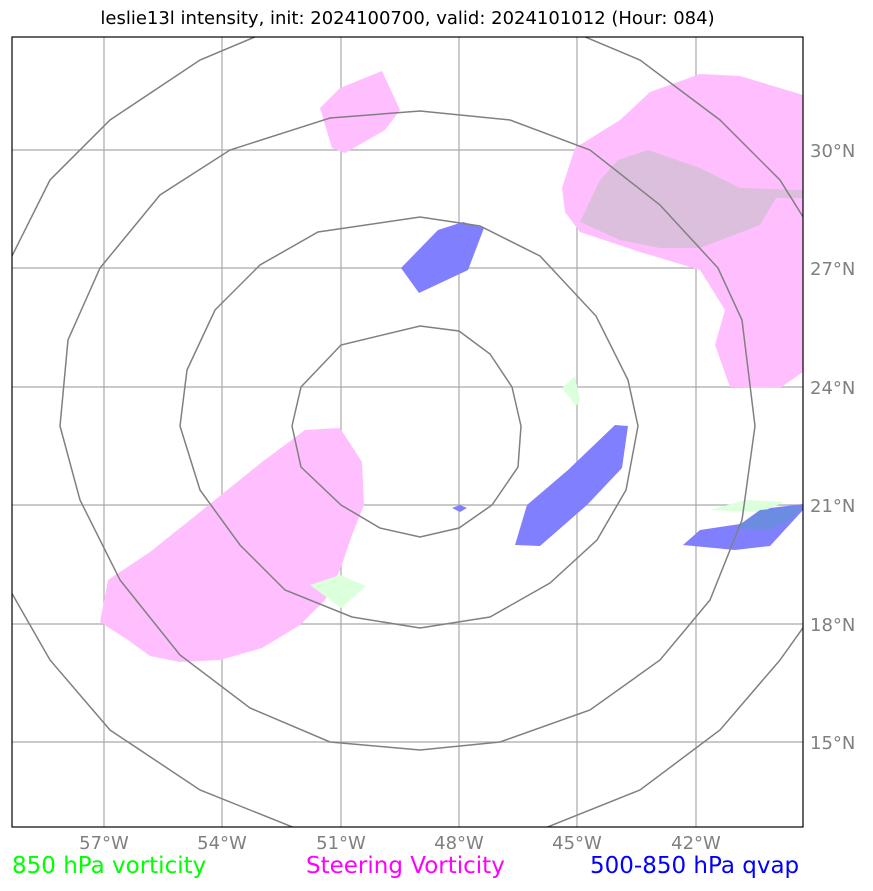 Image resolution: width=873 pixels, height=891 pixels. What do you see at coordinates (832, 506) in the screenshot?
I see `lat-tick-21n: 21°N` at bounding box center [832, 506].